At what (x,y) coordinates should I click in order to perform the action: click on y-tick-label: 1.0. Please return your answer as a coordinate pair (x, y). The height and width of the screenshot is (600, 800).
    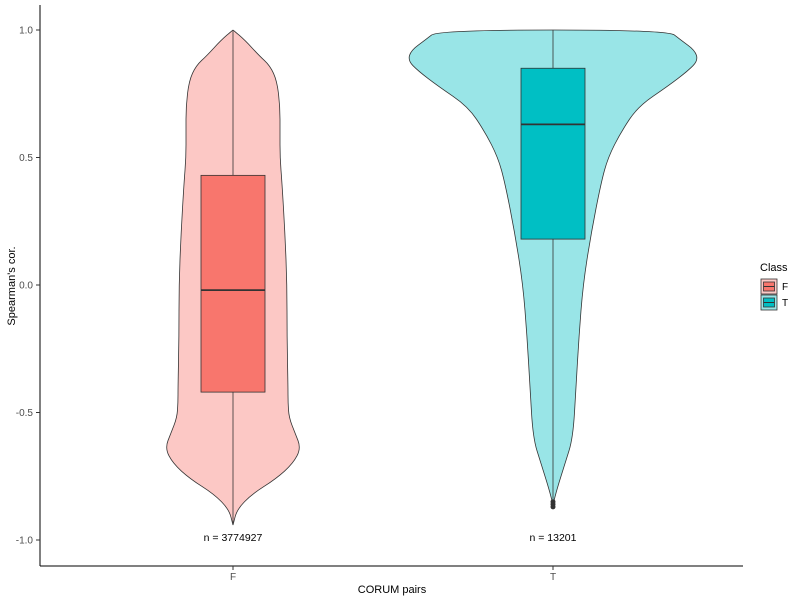
    Looking at the image, I should click on (26, 31).